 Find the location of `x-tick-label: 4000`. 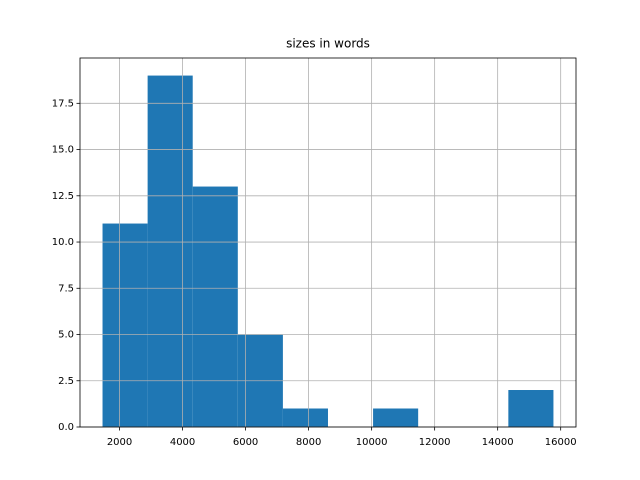

x-tick-label: 4000 is located at coordinates (182, 442).